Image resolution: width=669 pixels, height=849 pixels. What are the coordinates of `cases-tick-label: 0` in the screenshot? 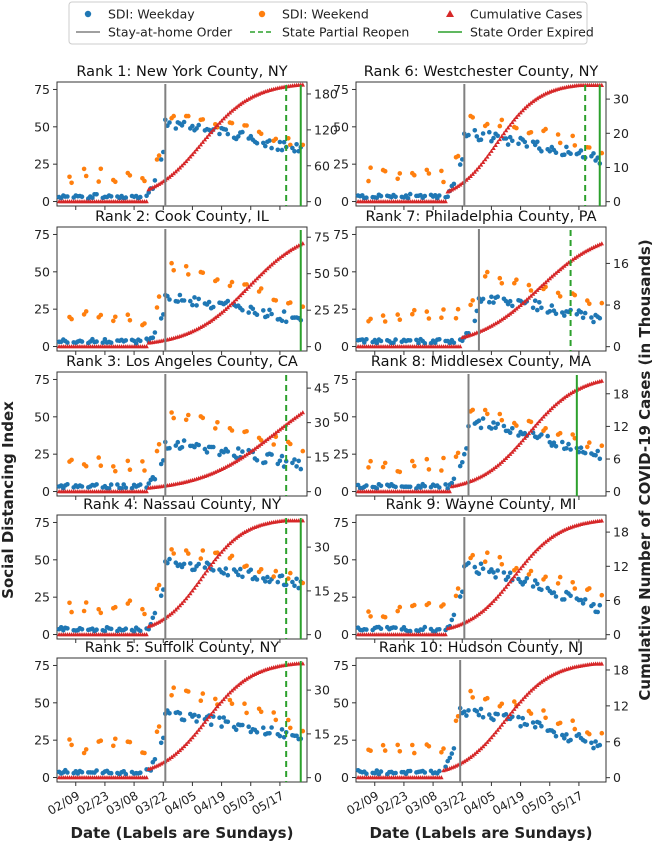 It's located at (318, 777).